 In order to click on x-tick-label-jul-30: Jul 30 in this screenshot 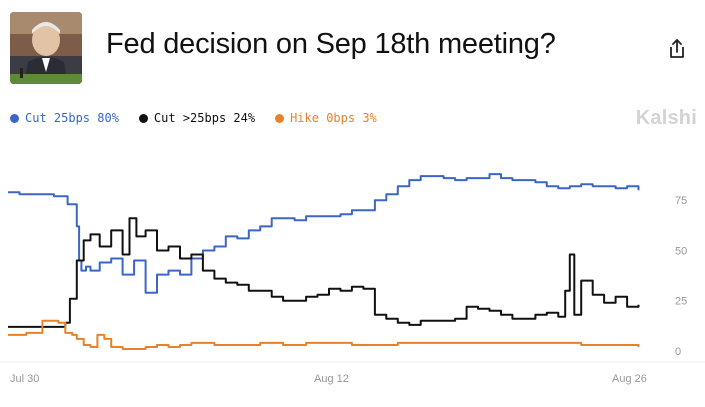, I will do `click(24, 379)`.